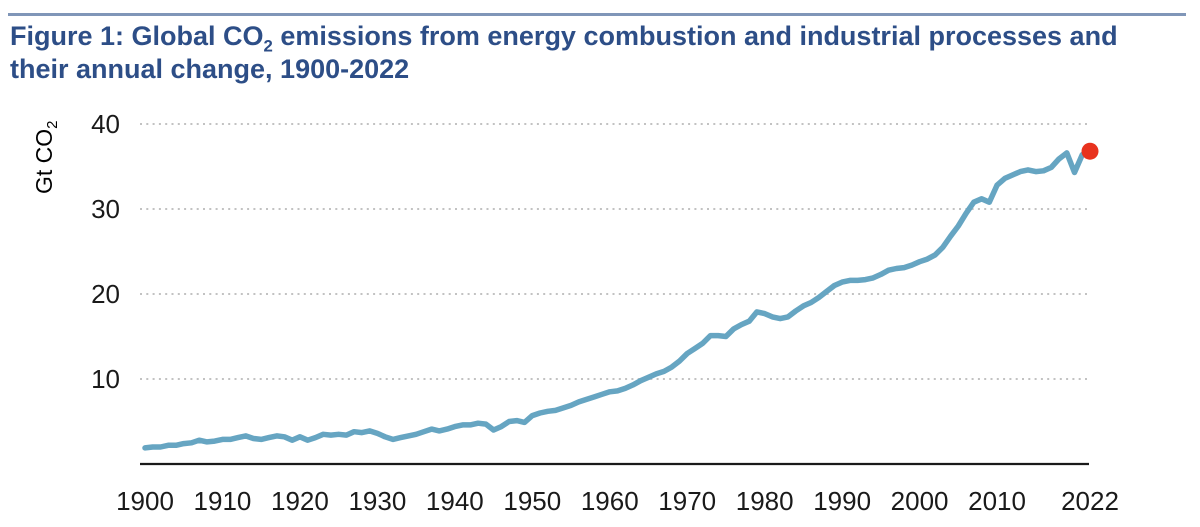  What do you see at coordinates (610, 501) in the screenshot?
I see `x-tick-label-1960: 1960` at bounding box center [610, 501].